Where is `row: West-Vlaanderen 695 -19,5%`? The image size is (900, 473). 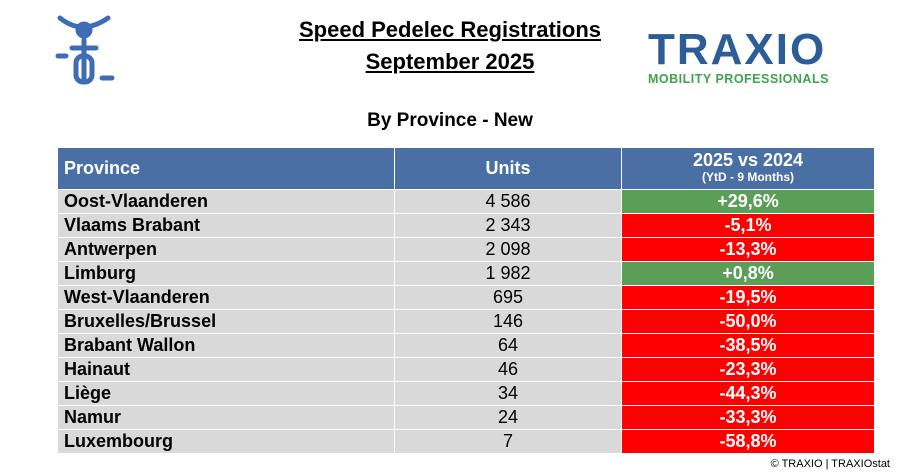 row: West-Vlaanderen 695 -19,5% is located at coordinates (466, 297).